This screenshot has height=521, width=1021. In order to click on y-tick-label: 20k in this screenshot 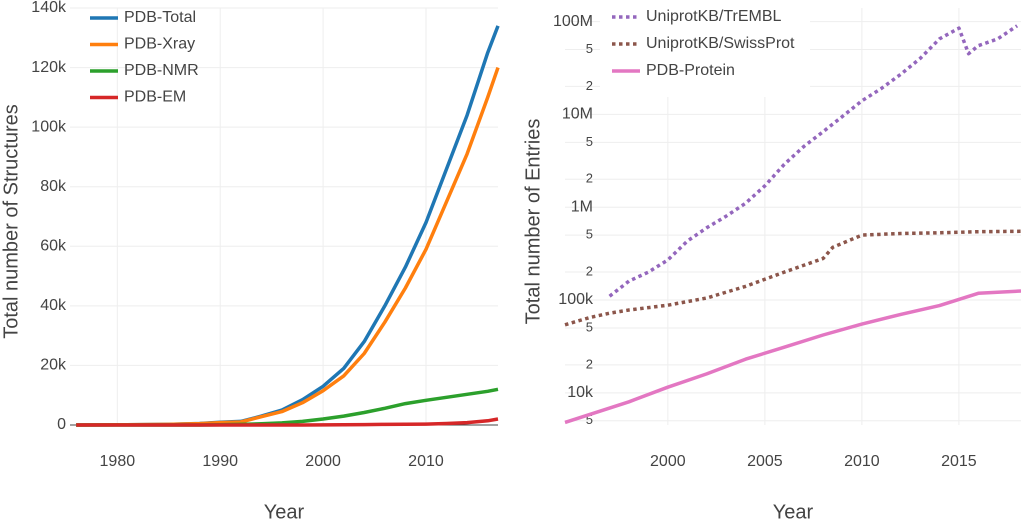, I will do `click(53, 365)`.